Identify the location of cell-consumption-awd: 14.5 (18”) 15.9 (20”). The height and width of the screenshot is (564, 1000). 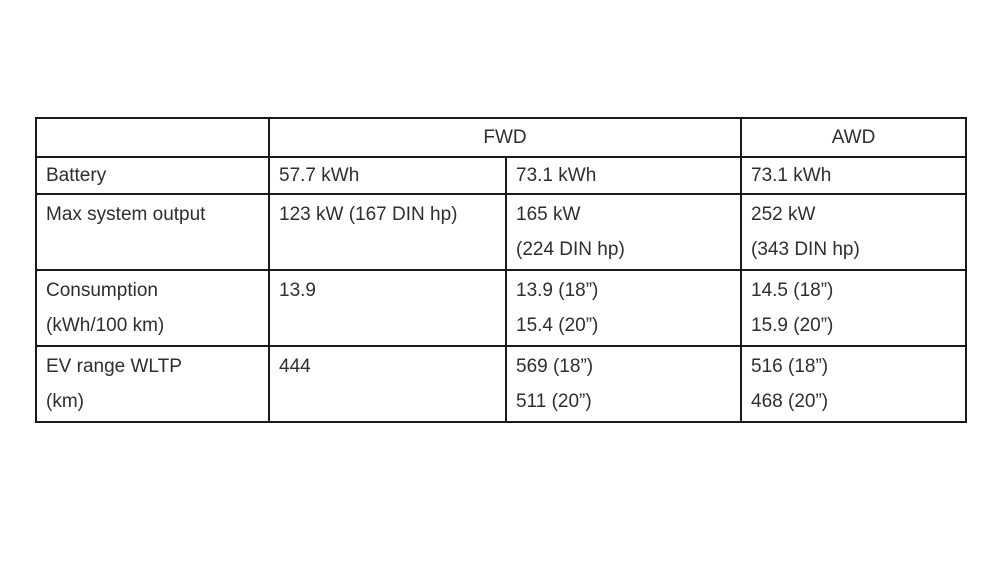
(854, 308).